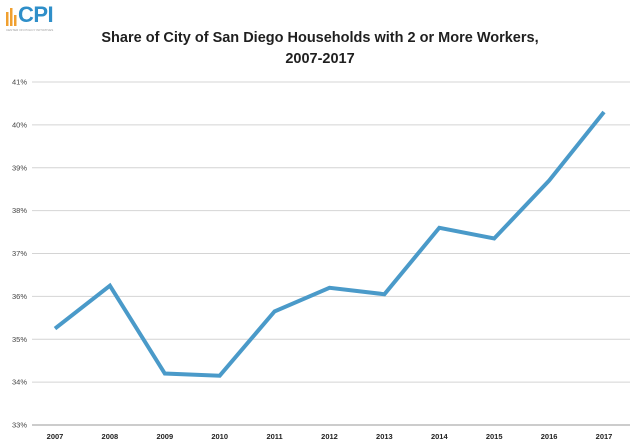  What do you see at coordinates (604, 436) in the screenshot?
I see `x-tick-label: 2017` at bounding box center [604, 436].